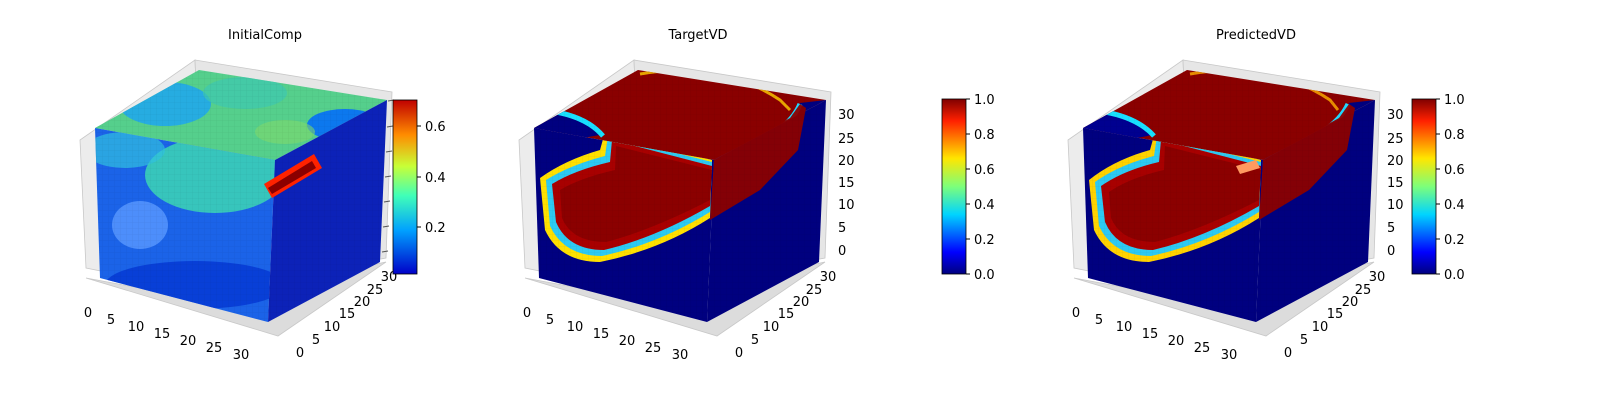 Image resolution: width=1600 pixels, height=400 pixels. I want to click on front-face-detail, so click(624, 225).